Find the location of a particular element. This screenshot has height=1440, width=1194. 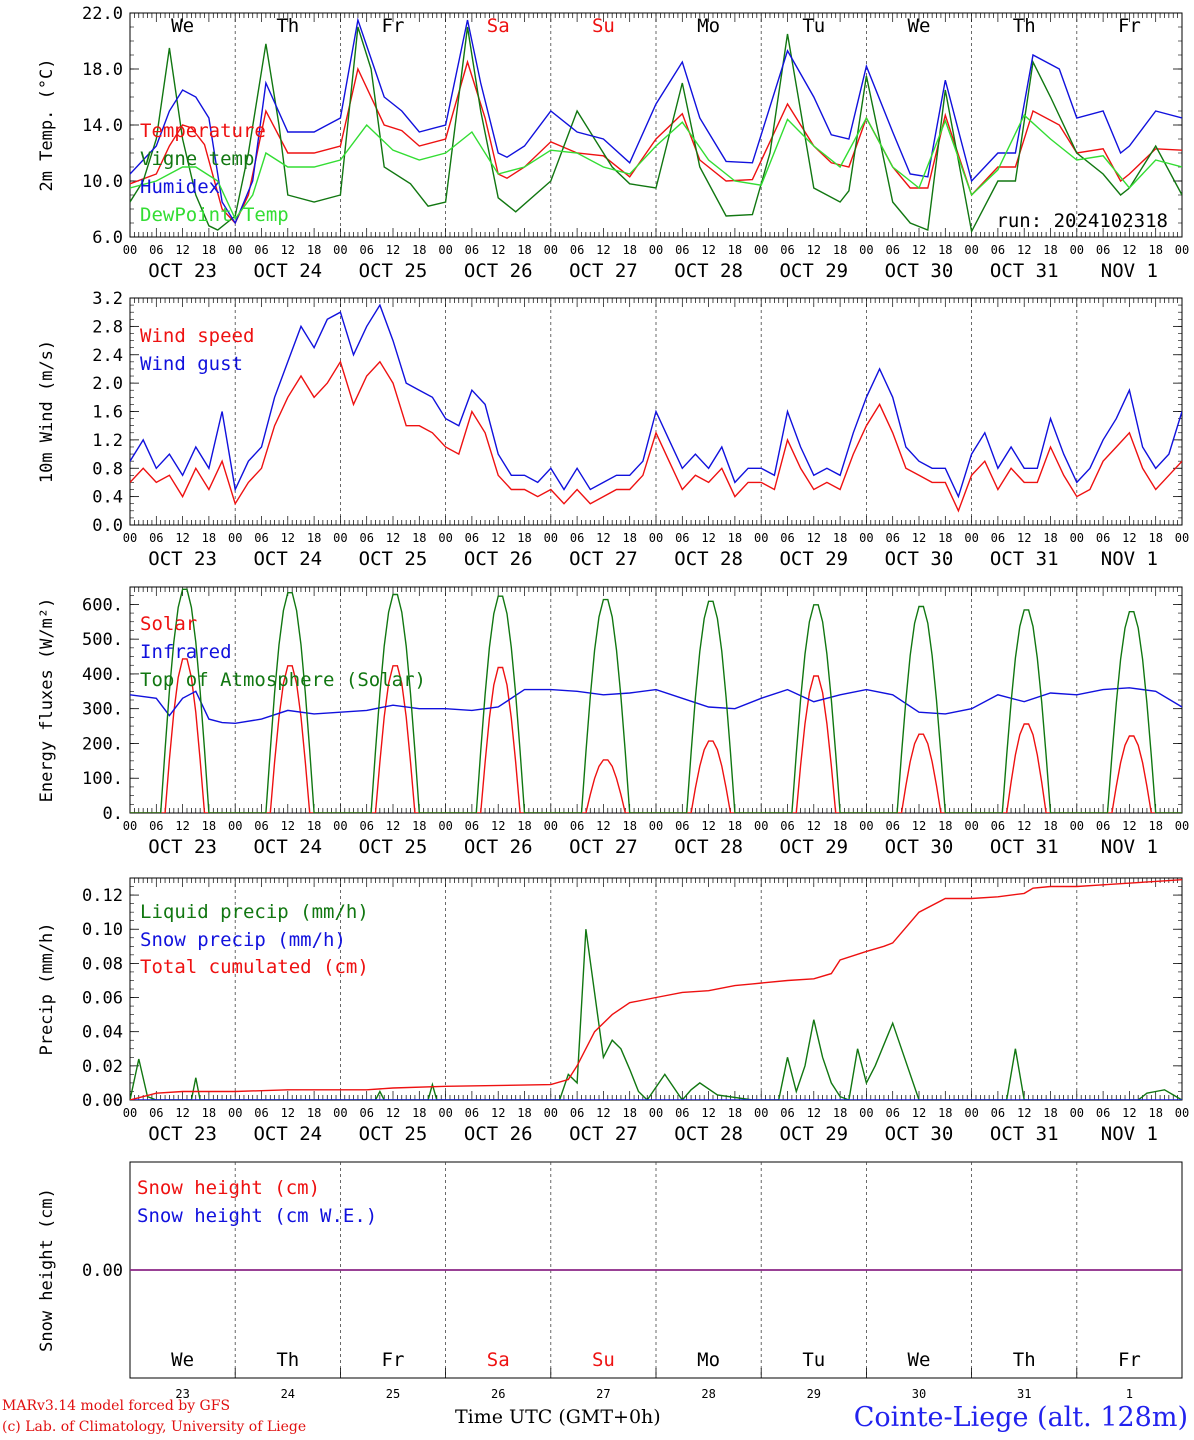

day-number-label: 30 is located at coordinates (919, 1394).